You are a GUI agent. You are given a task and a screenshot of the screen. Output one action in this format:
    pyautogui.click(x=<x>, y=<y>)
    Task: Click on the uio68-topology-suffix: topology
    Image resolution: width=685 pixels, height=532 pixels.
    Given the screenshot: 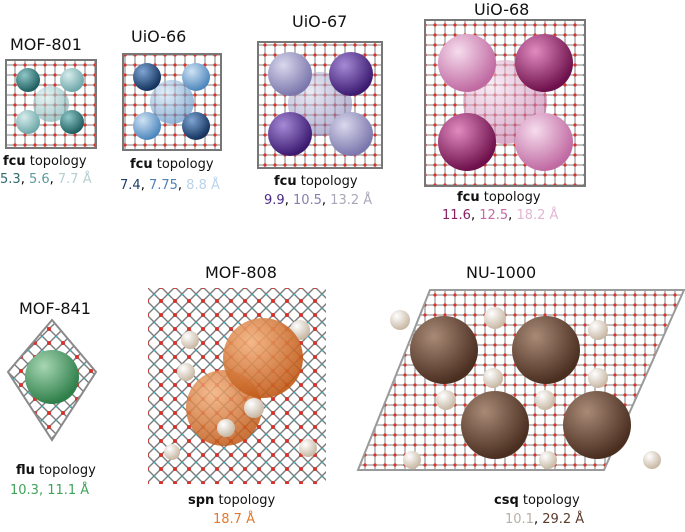 What is the action you would take?
    pyautogui.click(x=510, y=197)
    